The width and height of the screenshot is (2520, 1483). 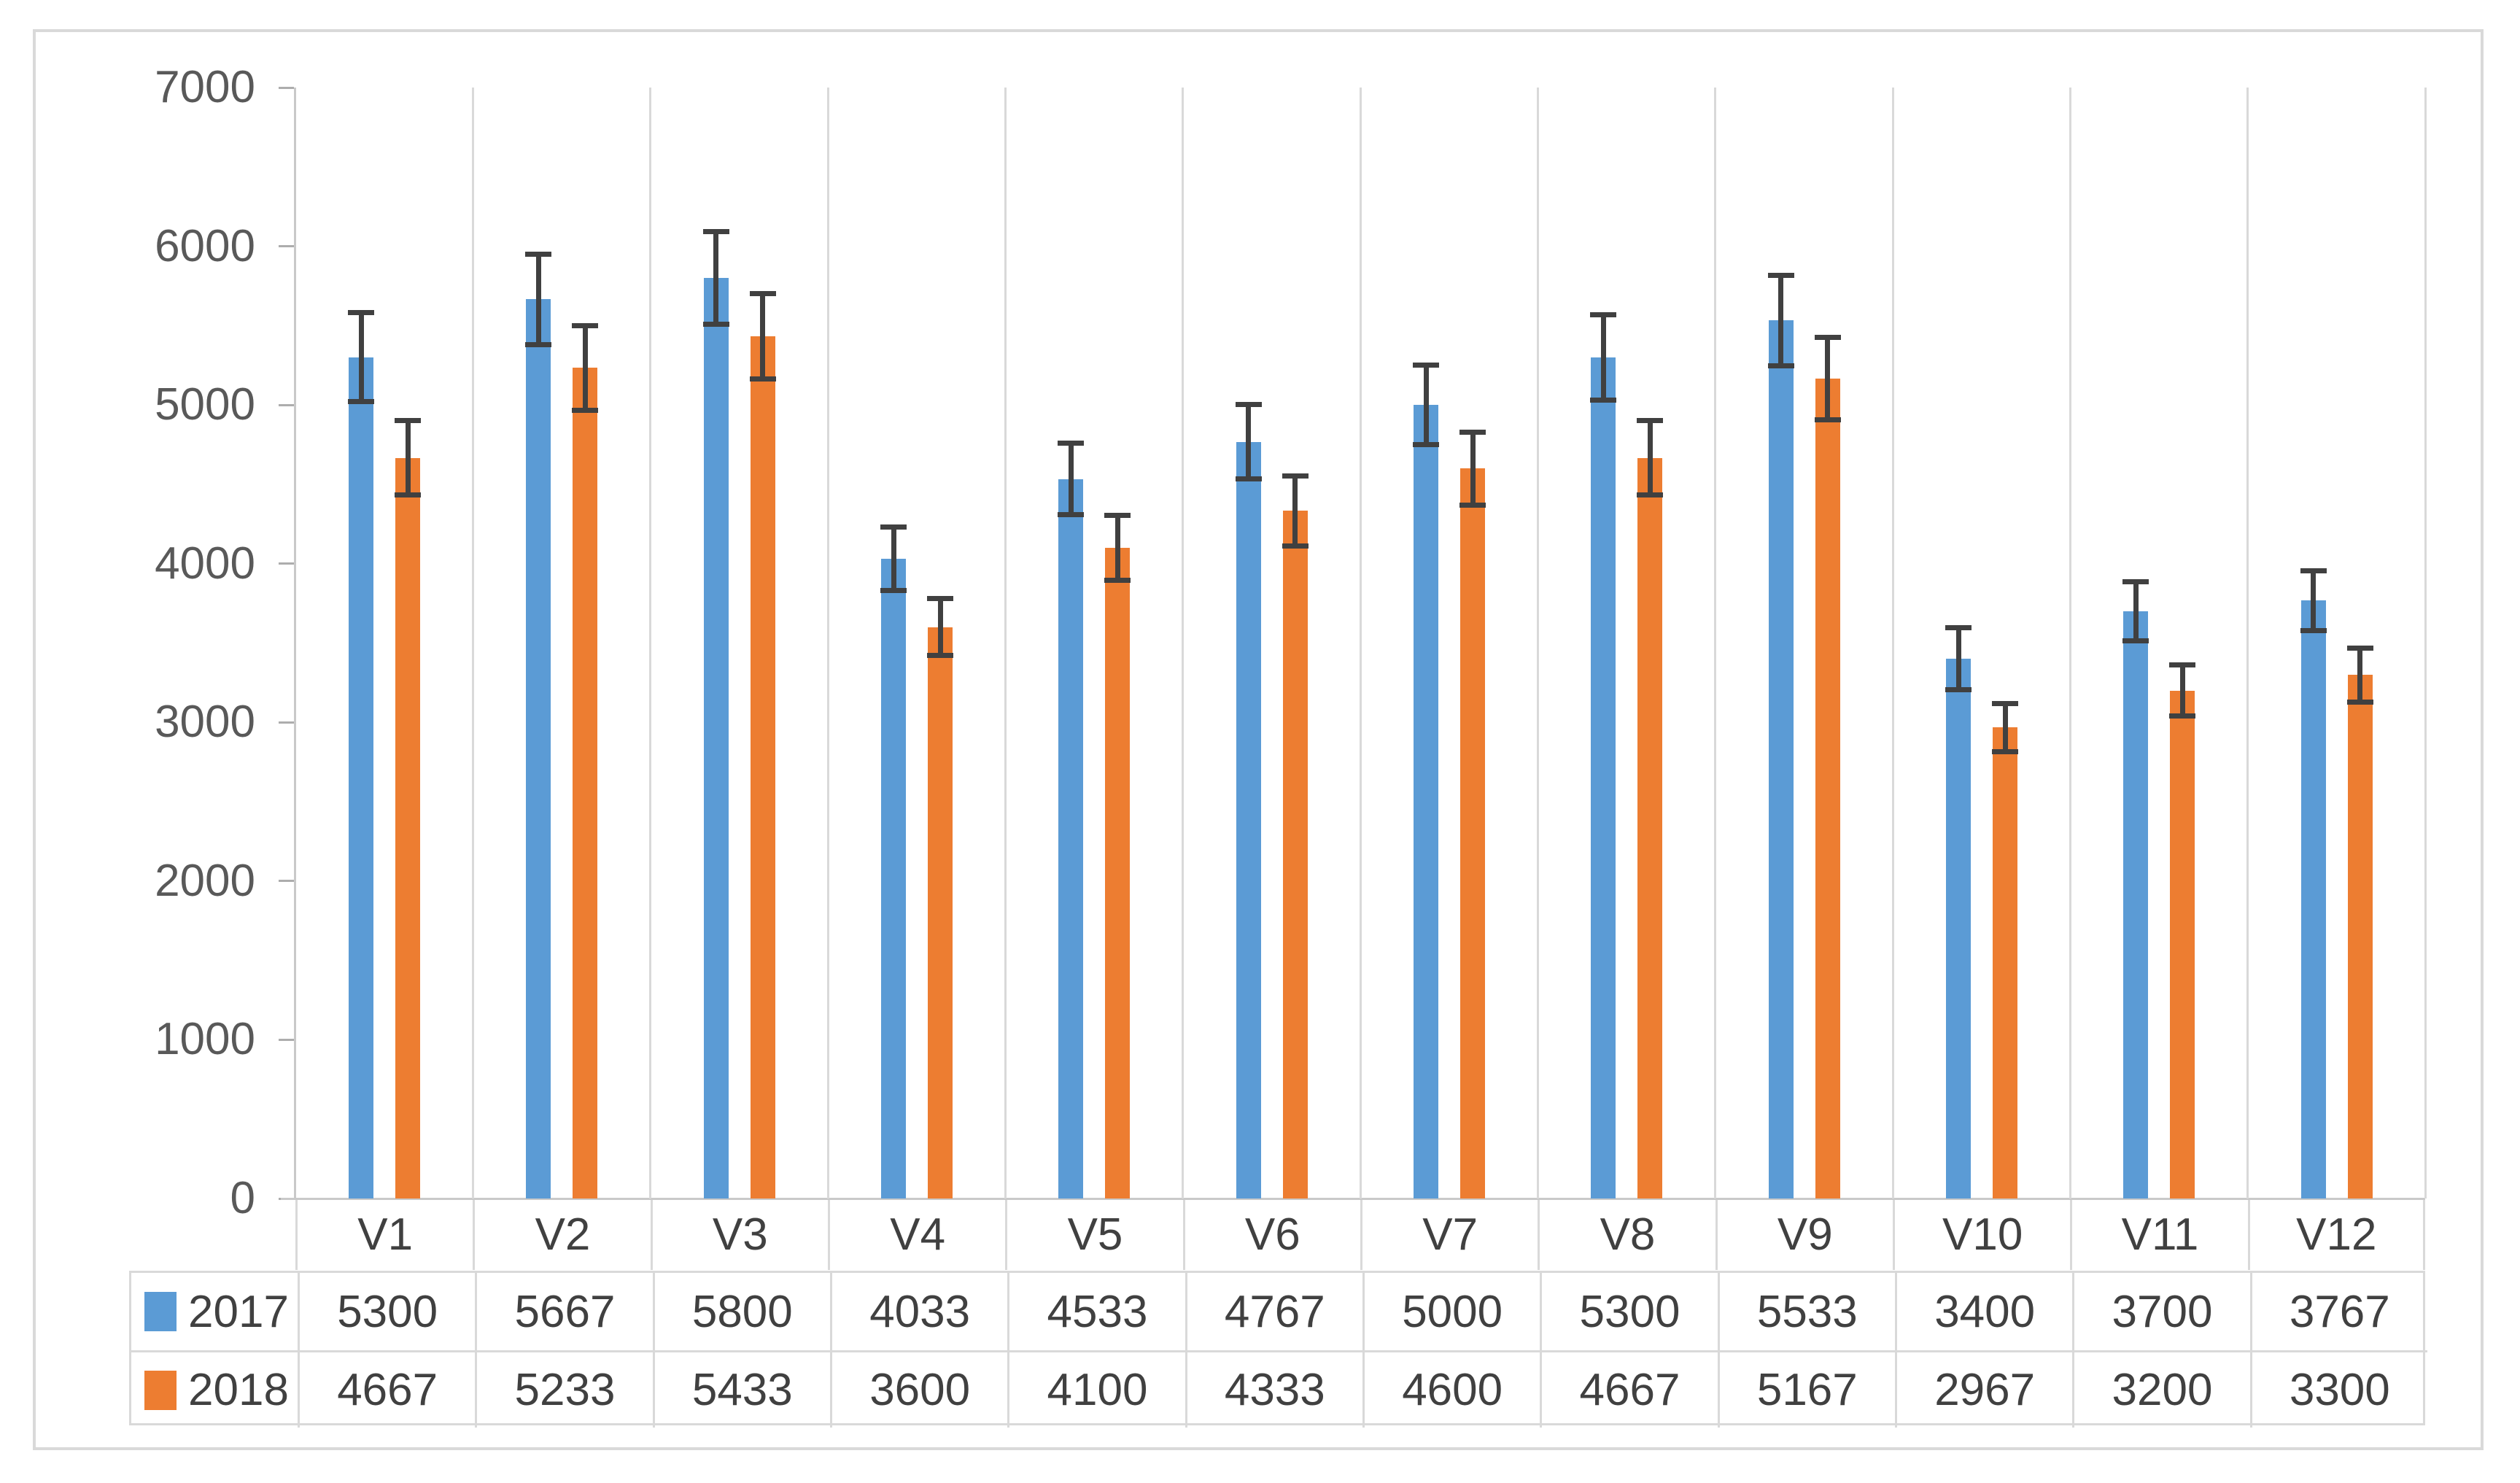 I want to click on x-category-label: V9, so click(x=1805, y=1235).